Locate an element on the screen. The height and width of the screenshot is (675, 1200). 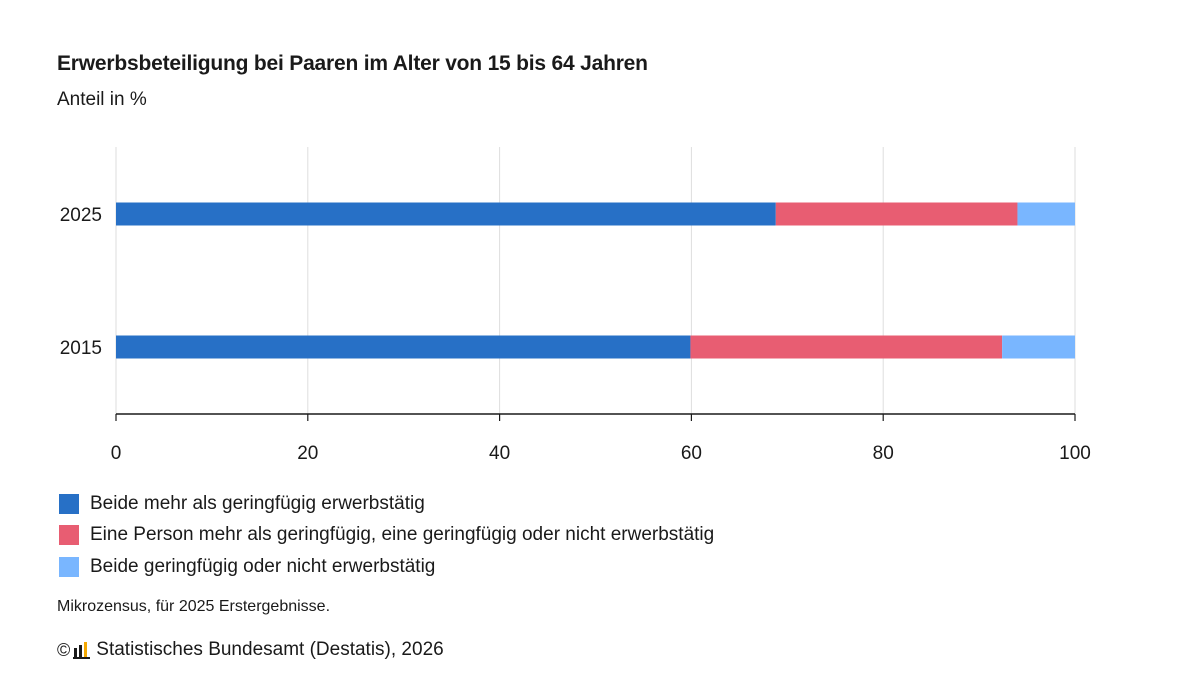
footnote: Mikrozensus, für 2025 Erstergebnisse. is located at coordinates (194, 606).